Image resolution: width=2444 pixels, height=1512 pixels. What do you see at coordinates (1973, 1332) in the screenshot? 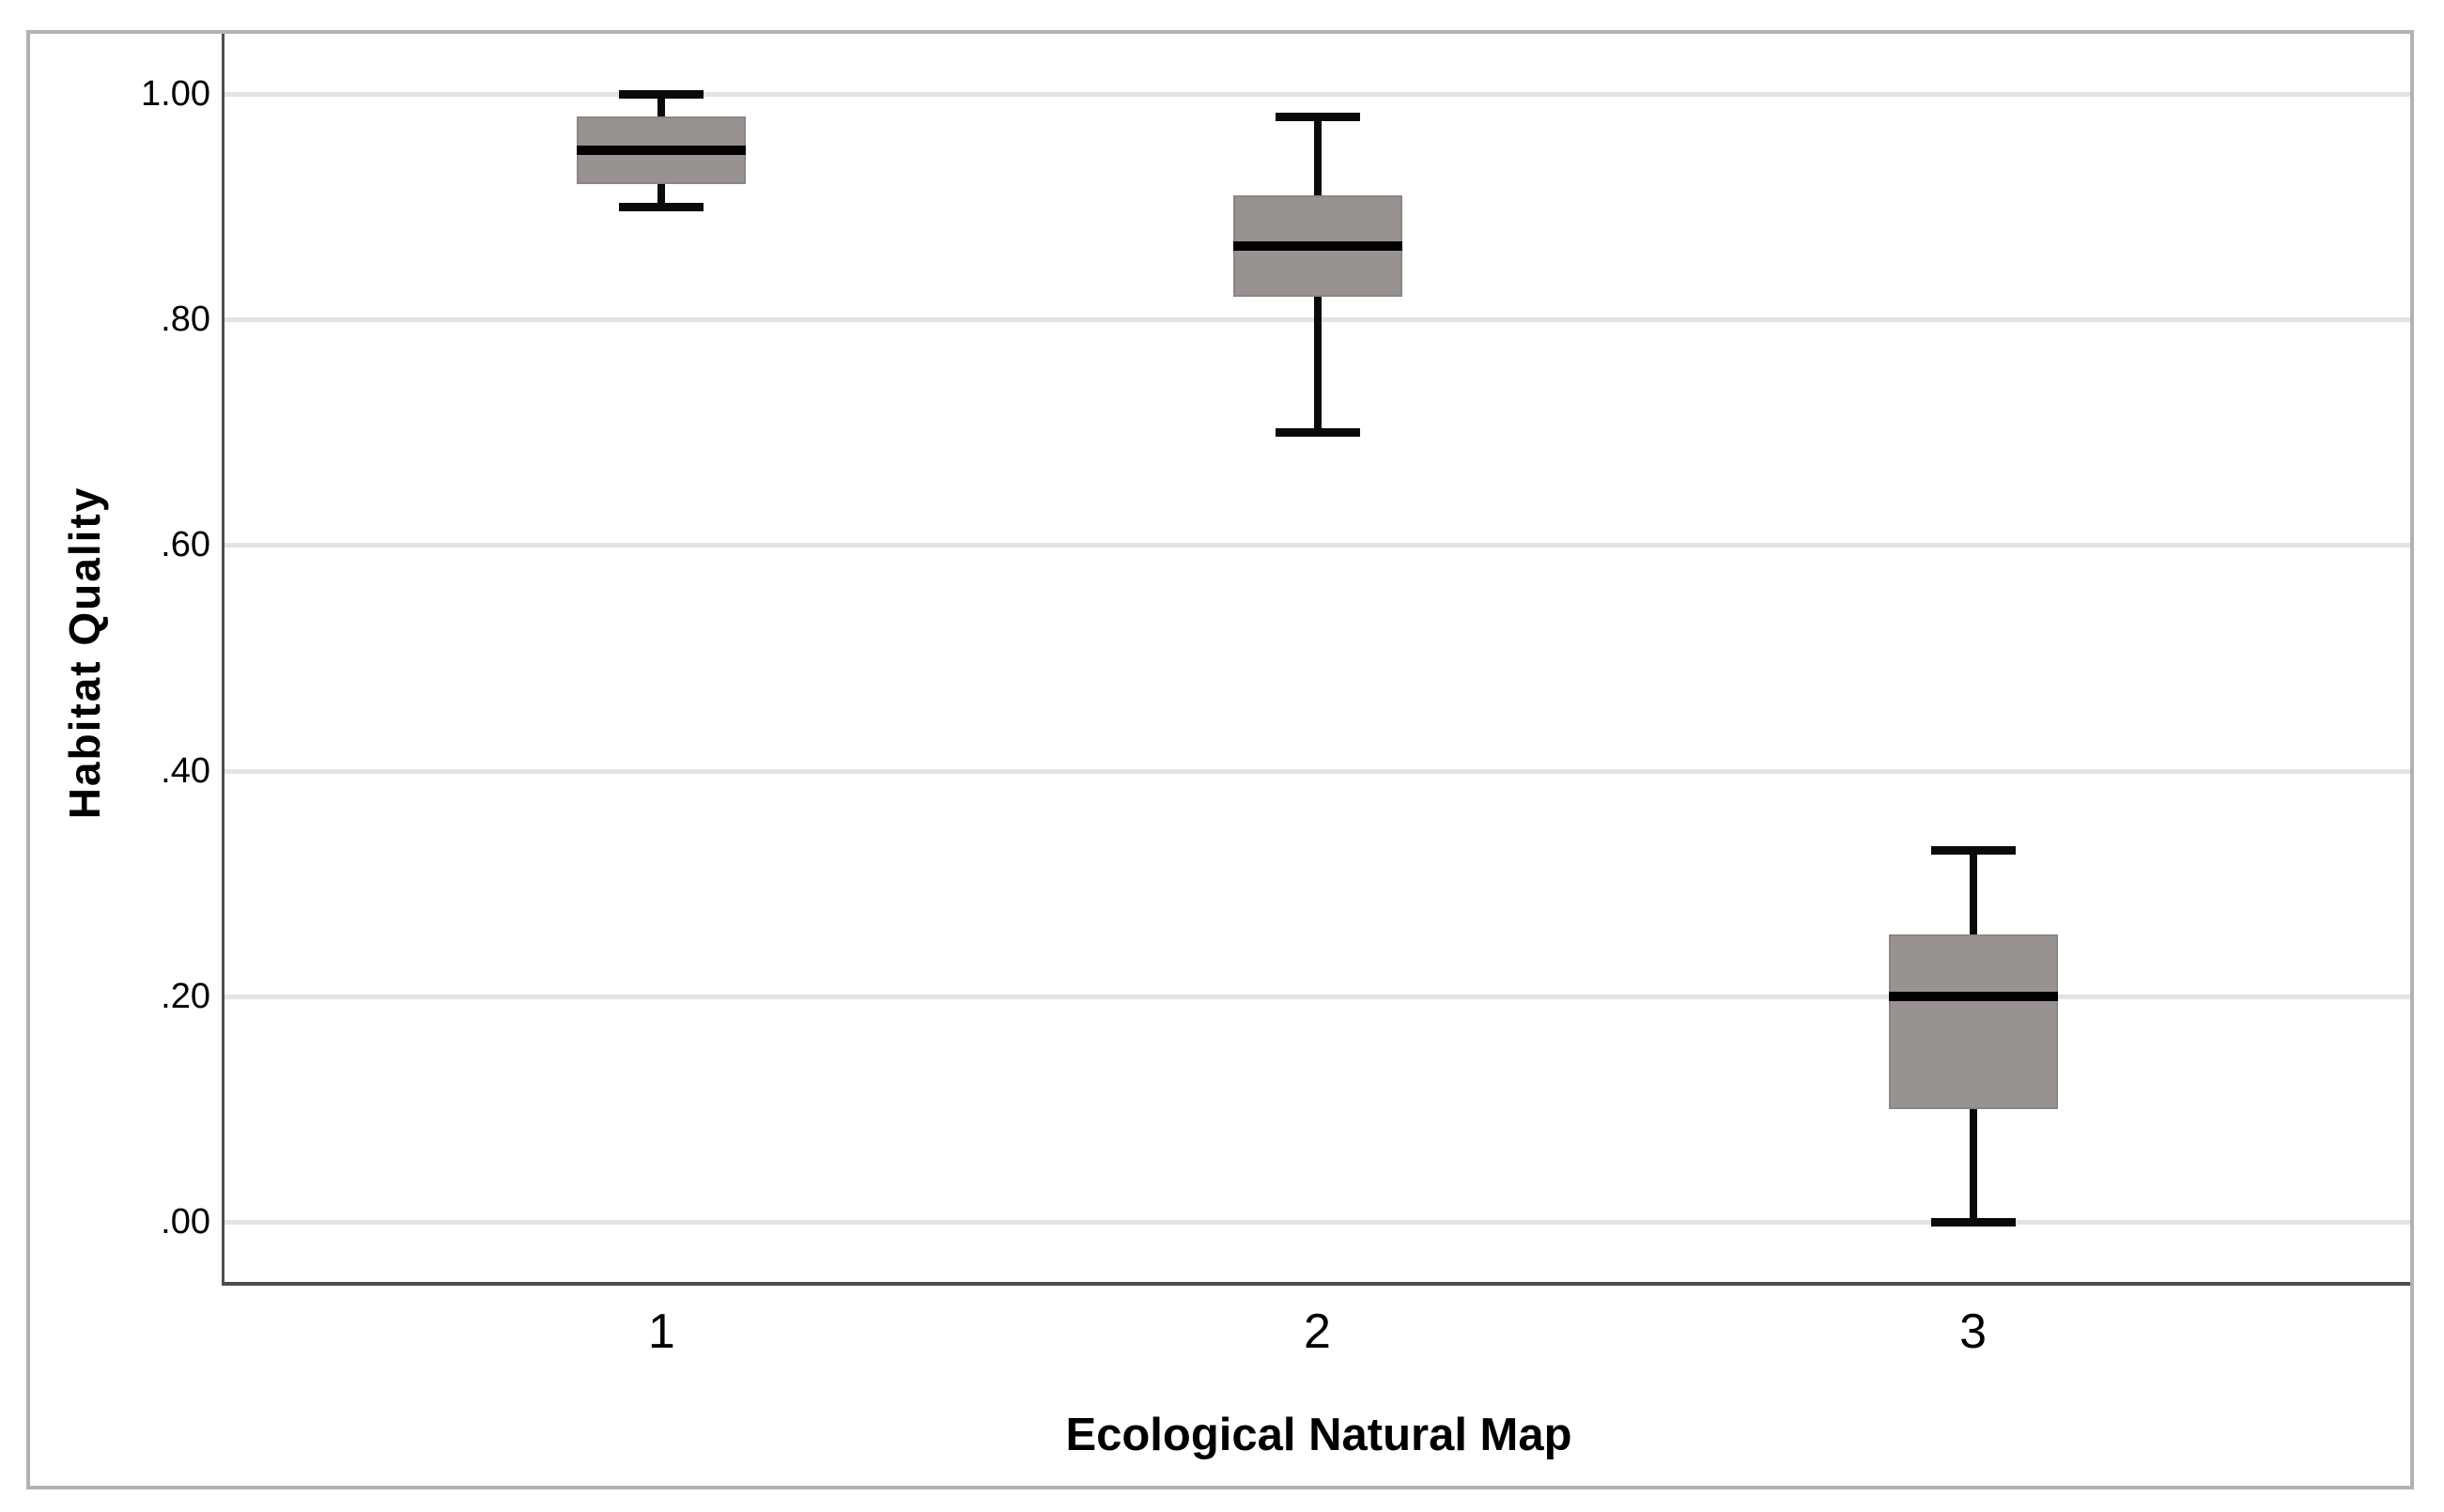
I see `x-tick-label: 3` at bounding box center [1973, 1332].